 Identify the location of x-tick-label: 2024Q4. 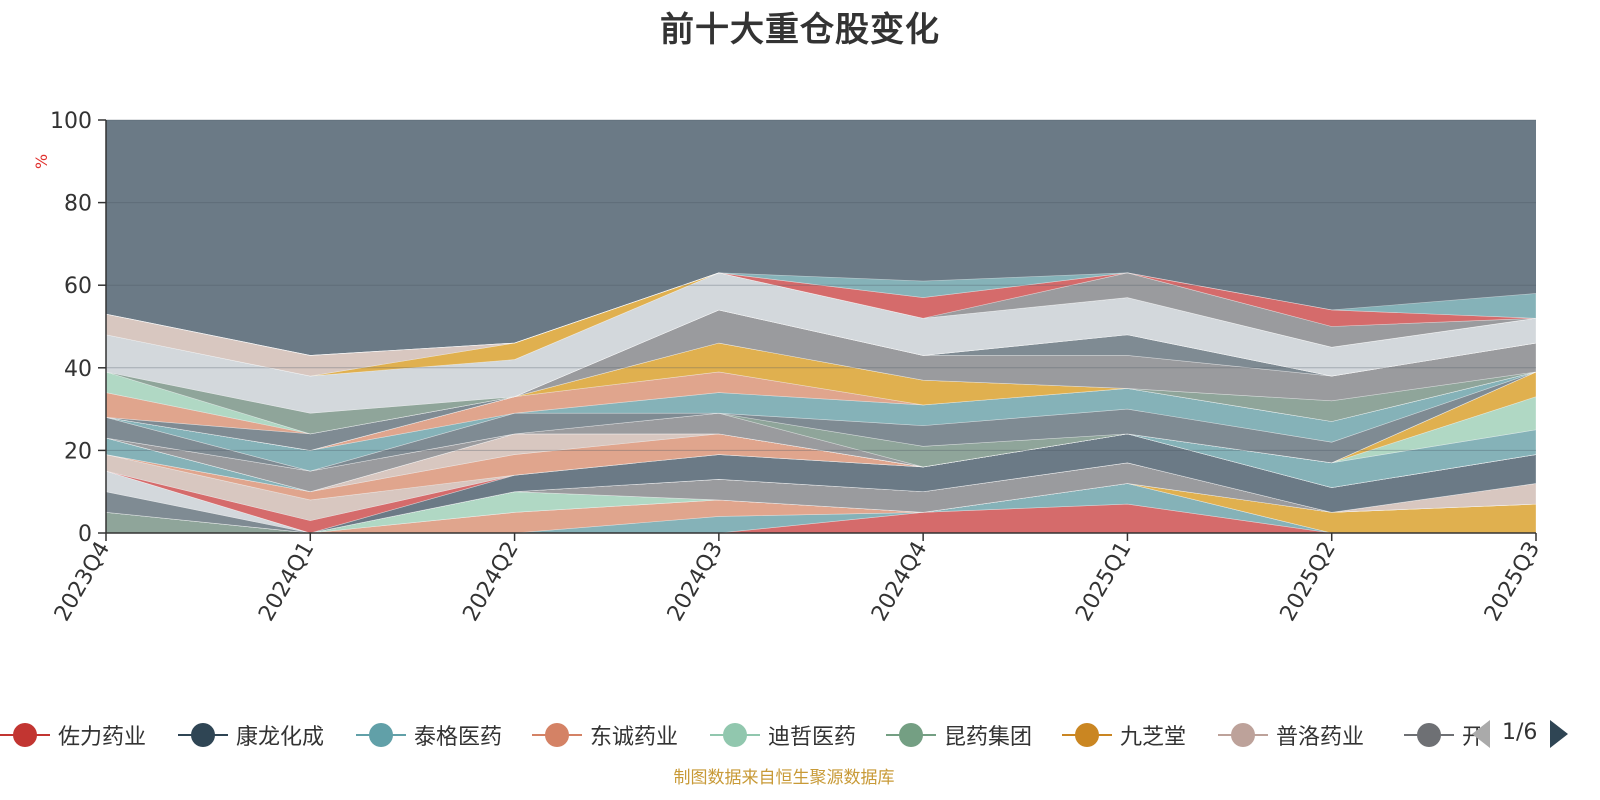
(899, 582).